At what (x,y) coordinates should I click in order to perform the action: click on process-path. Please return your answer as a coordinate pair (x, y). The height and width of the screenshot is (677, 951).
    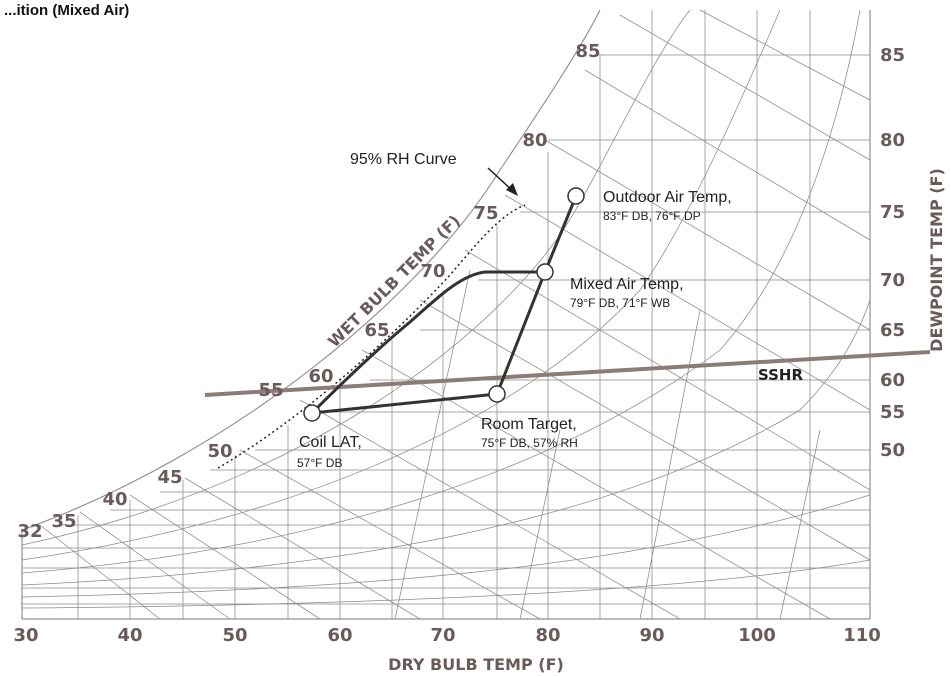
    Looking at the image, I should click on (444, 305).